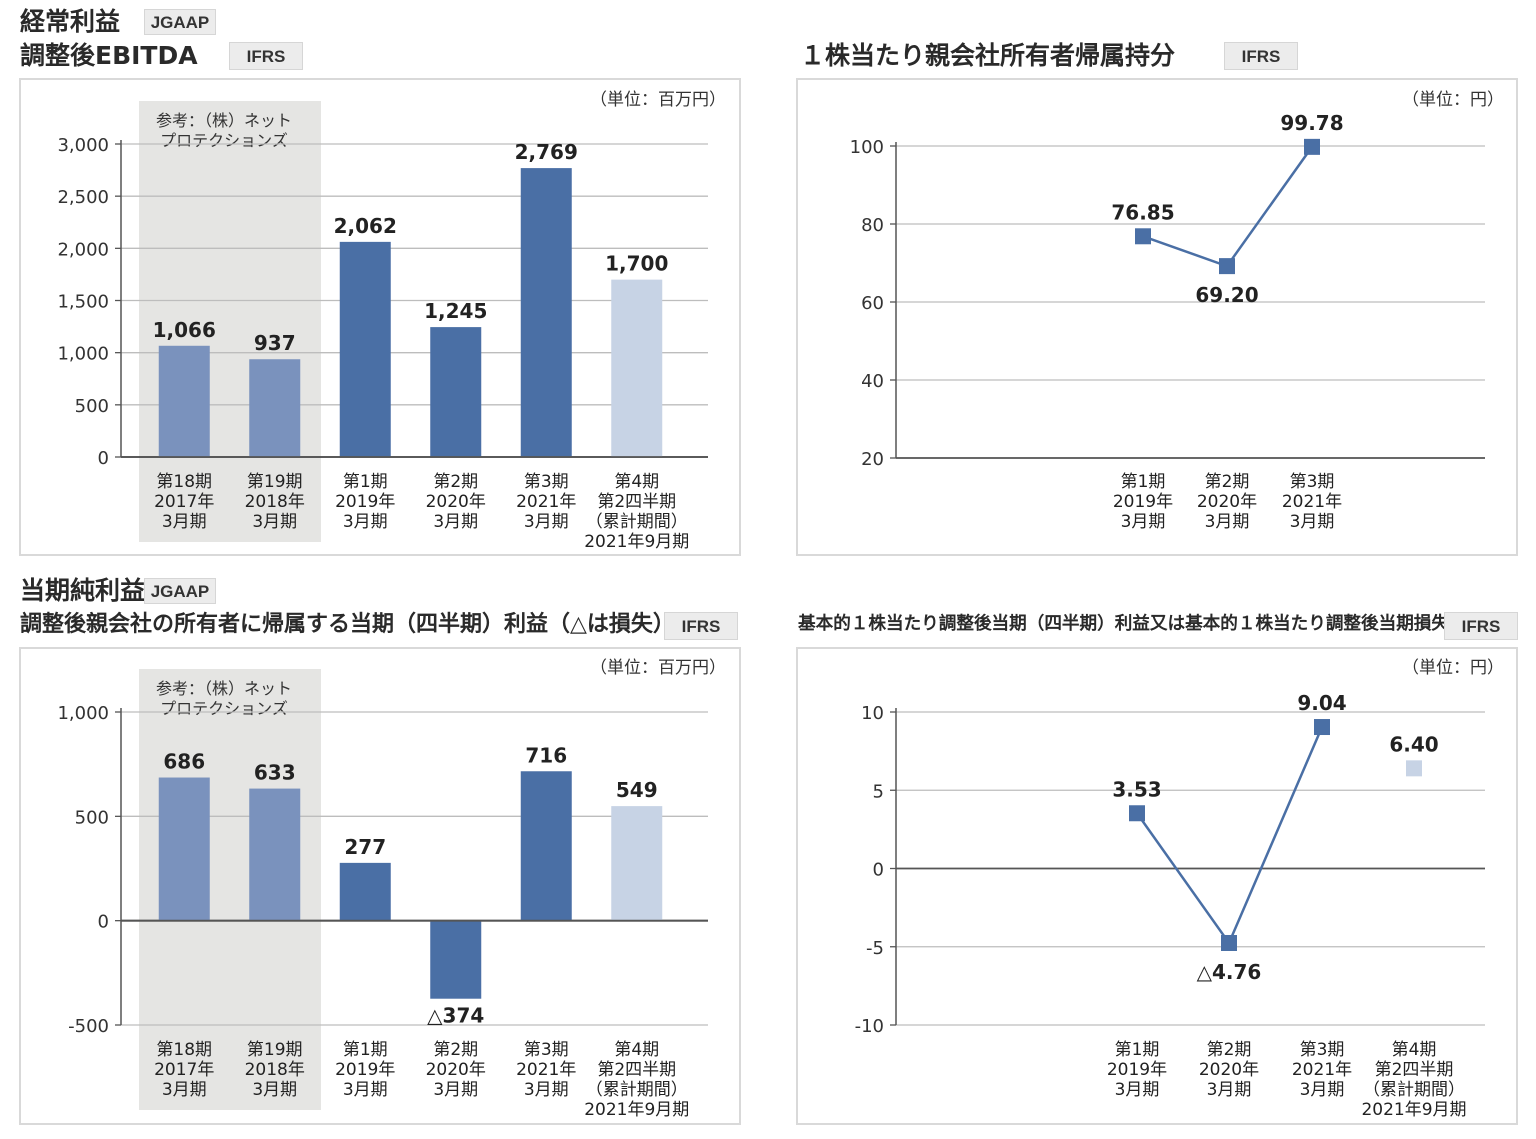  Describe the element at coordinates (365, 847) in the screenshot. I see `bar-value-label: 277` at that location.